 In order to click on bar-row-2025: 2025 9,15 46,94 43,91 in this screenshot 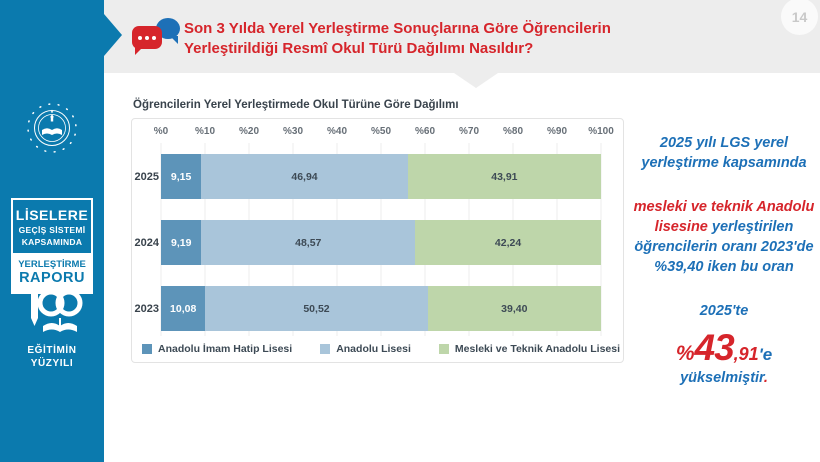, I will do `click(377, 176)`.